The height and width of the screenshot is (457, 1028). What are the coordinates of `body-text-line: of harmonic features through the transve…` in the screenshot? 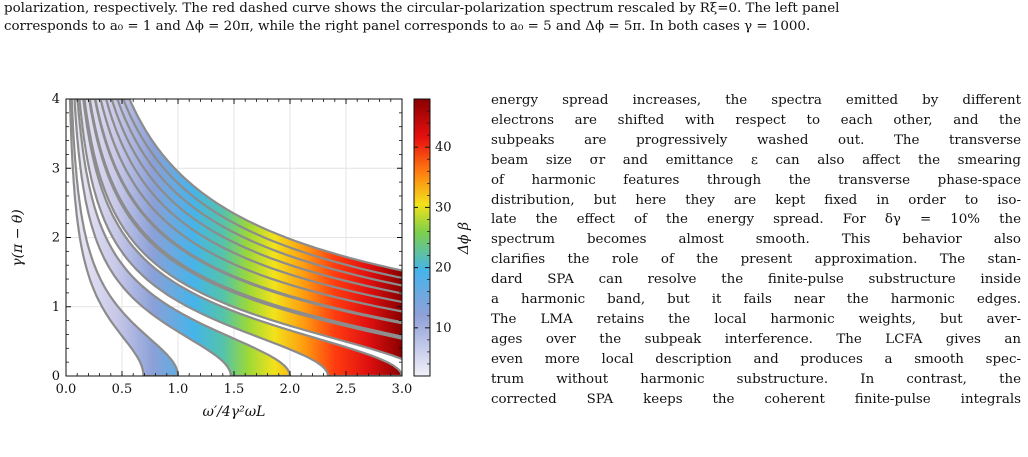 It's located at (756, 180).